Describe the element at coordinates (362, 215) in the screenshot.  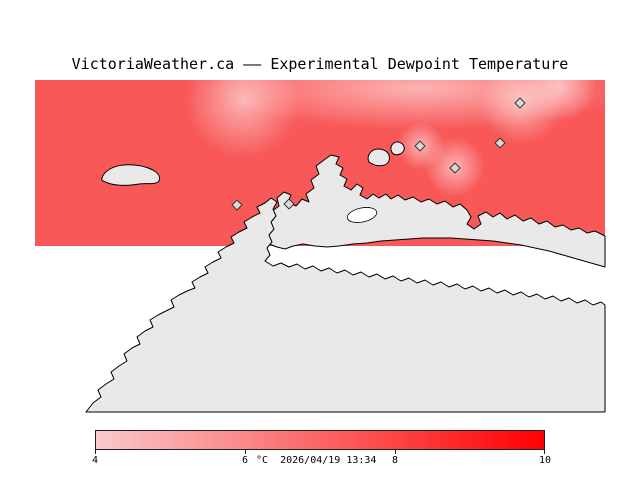
I see `lagoon` at that location.